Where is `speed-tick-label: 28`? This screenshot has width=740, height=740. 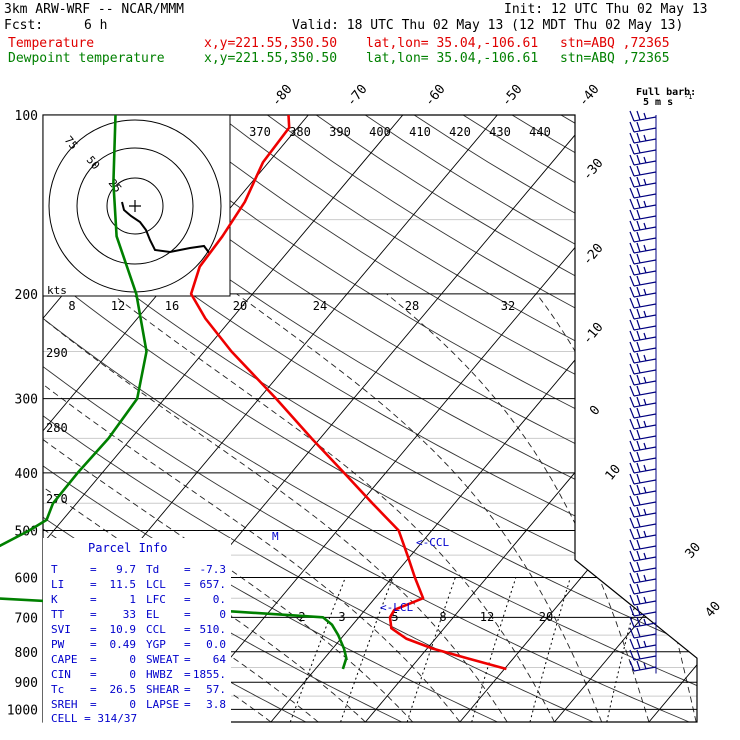 speed-tick-label: 28 is located at coordinates (412, 306).